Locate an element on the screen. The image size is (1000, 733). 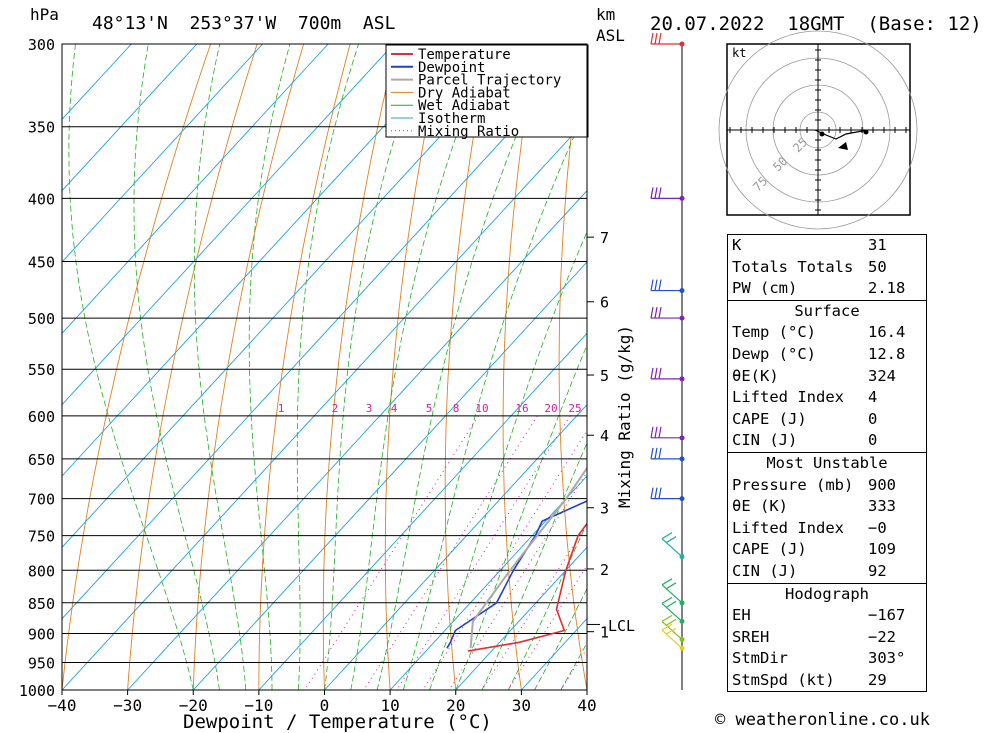
hodograph-row-value: −22 is located at coordinates (882, 636).